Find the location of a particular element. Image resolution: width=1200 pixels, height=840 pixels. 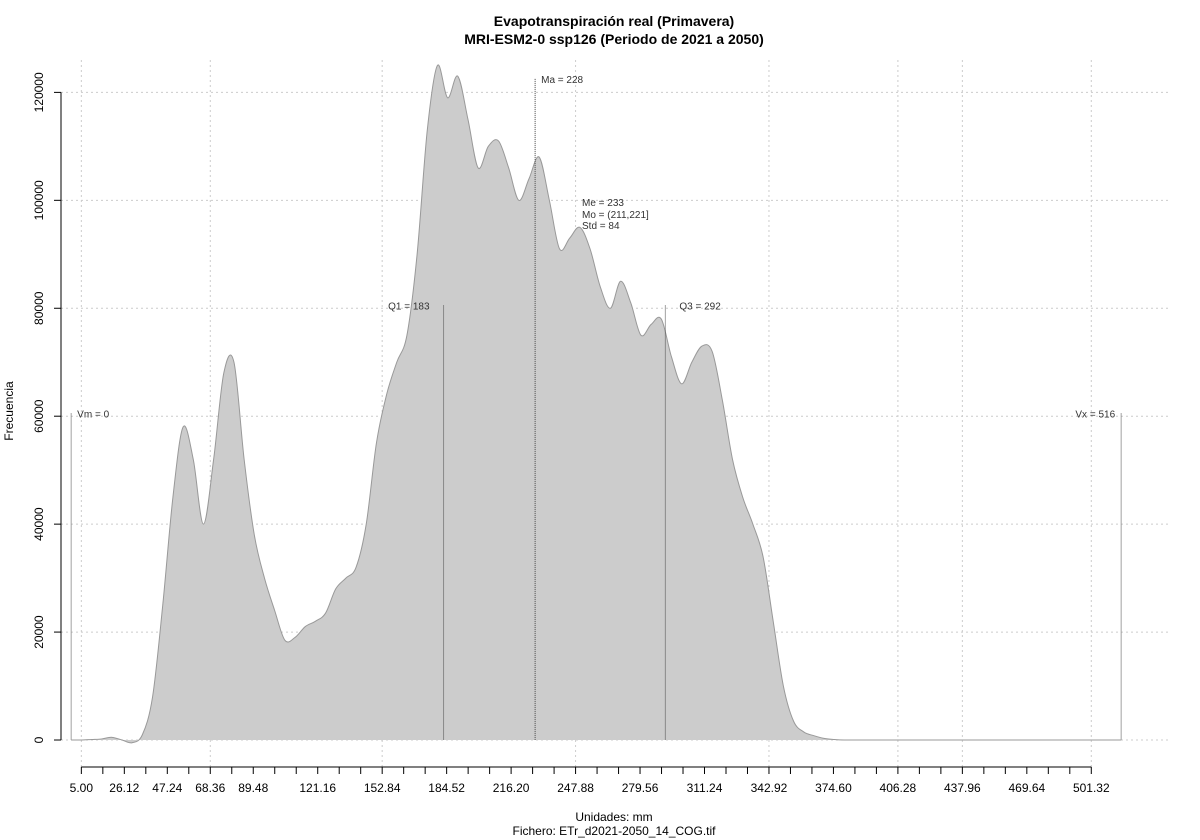

x-tick-label: 216.20 is located at coordinates (511, 788).